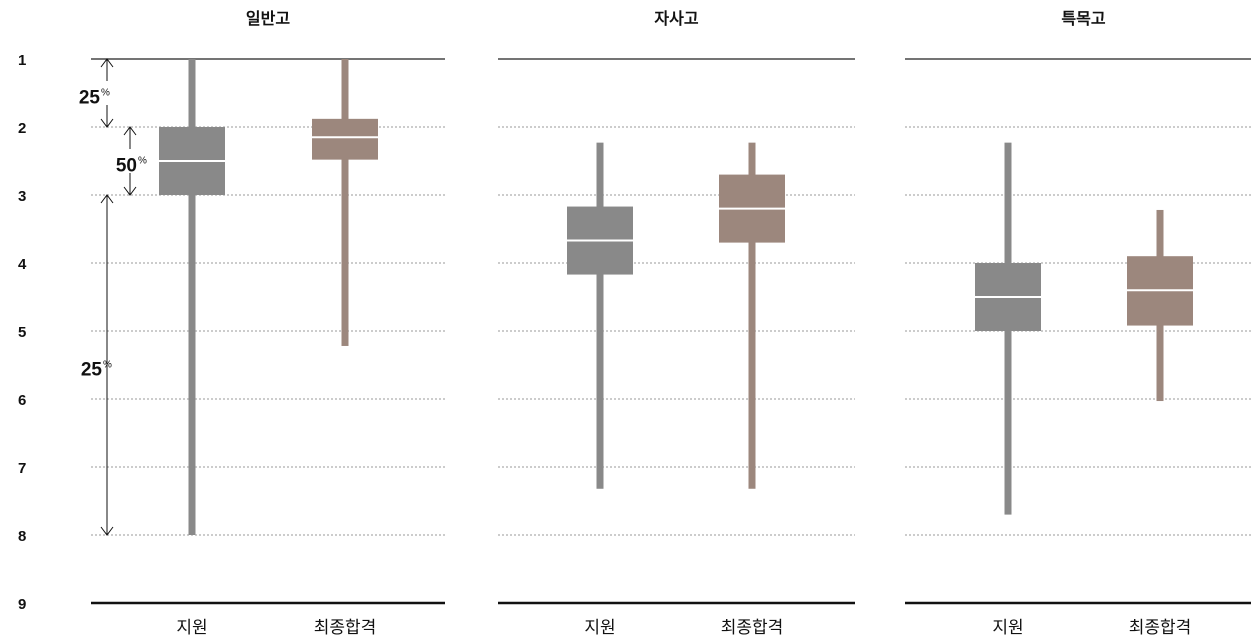 Image resolution: width=1251 pixels, height=643 pixels. What do you see at coordinates (22, 332) in the screenshot?
I see `y-tick-label: 5` at bounding box center [22, 332].